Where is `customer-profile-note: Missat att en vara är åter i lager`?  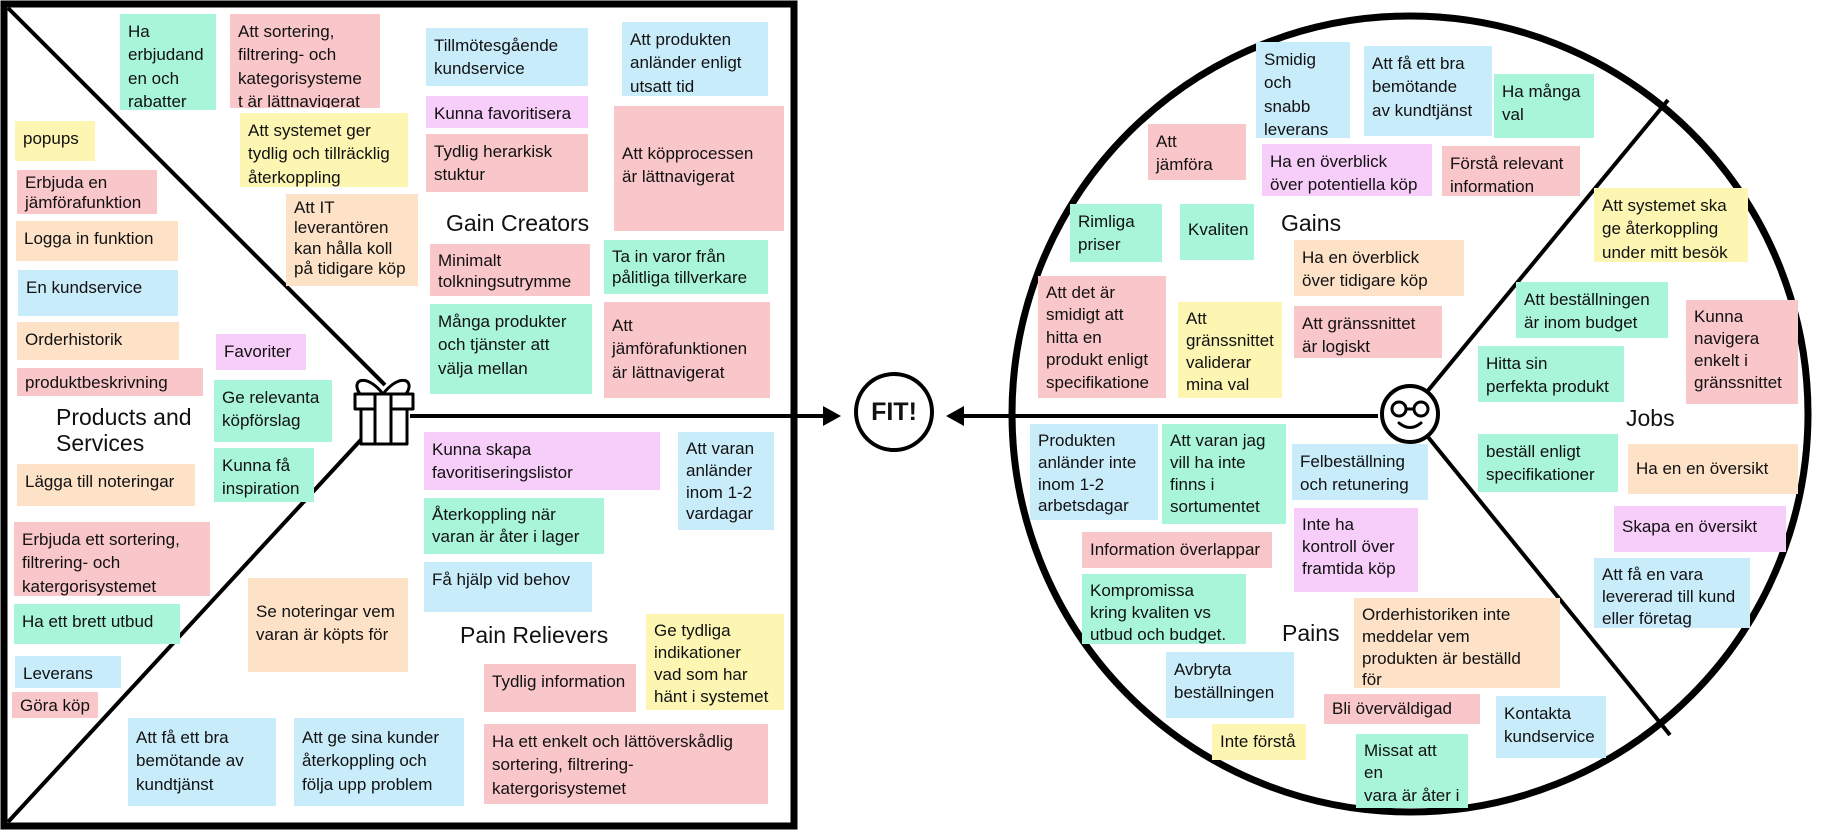
customer-profile-note: Missat att en vara är åter i lager is located at coordinates (1412, 771).